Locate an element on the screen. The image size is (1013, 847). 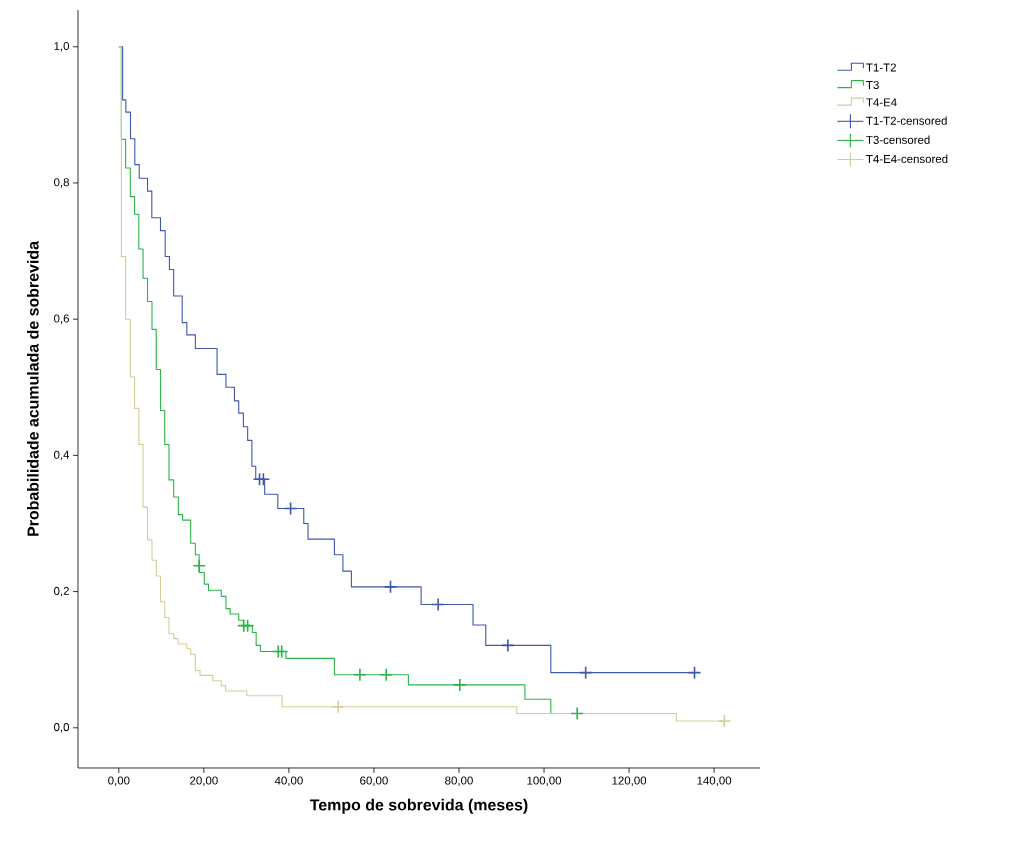
legend-label: T1-T2 is located at coordinates (881, 67).